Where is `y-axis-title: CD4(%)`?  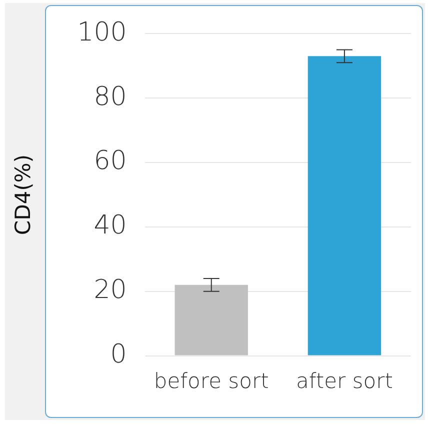 y-axis-title: CD4(%) is located at coordinates (23, 194).